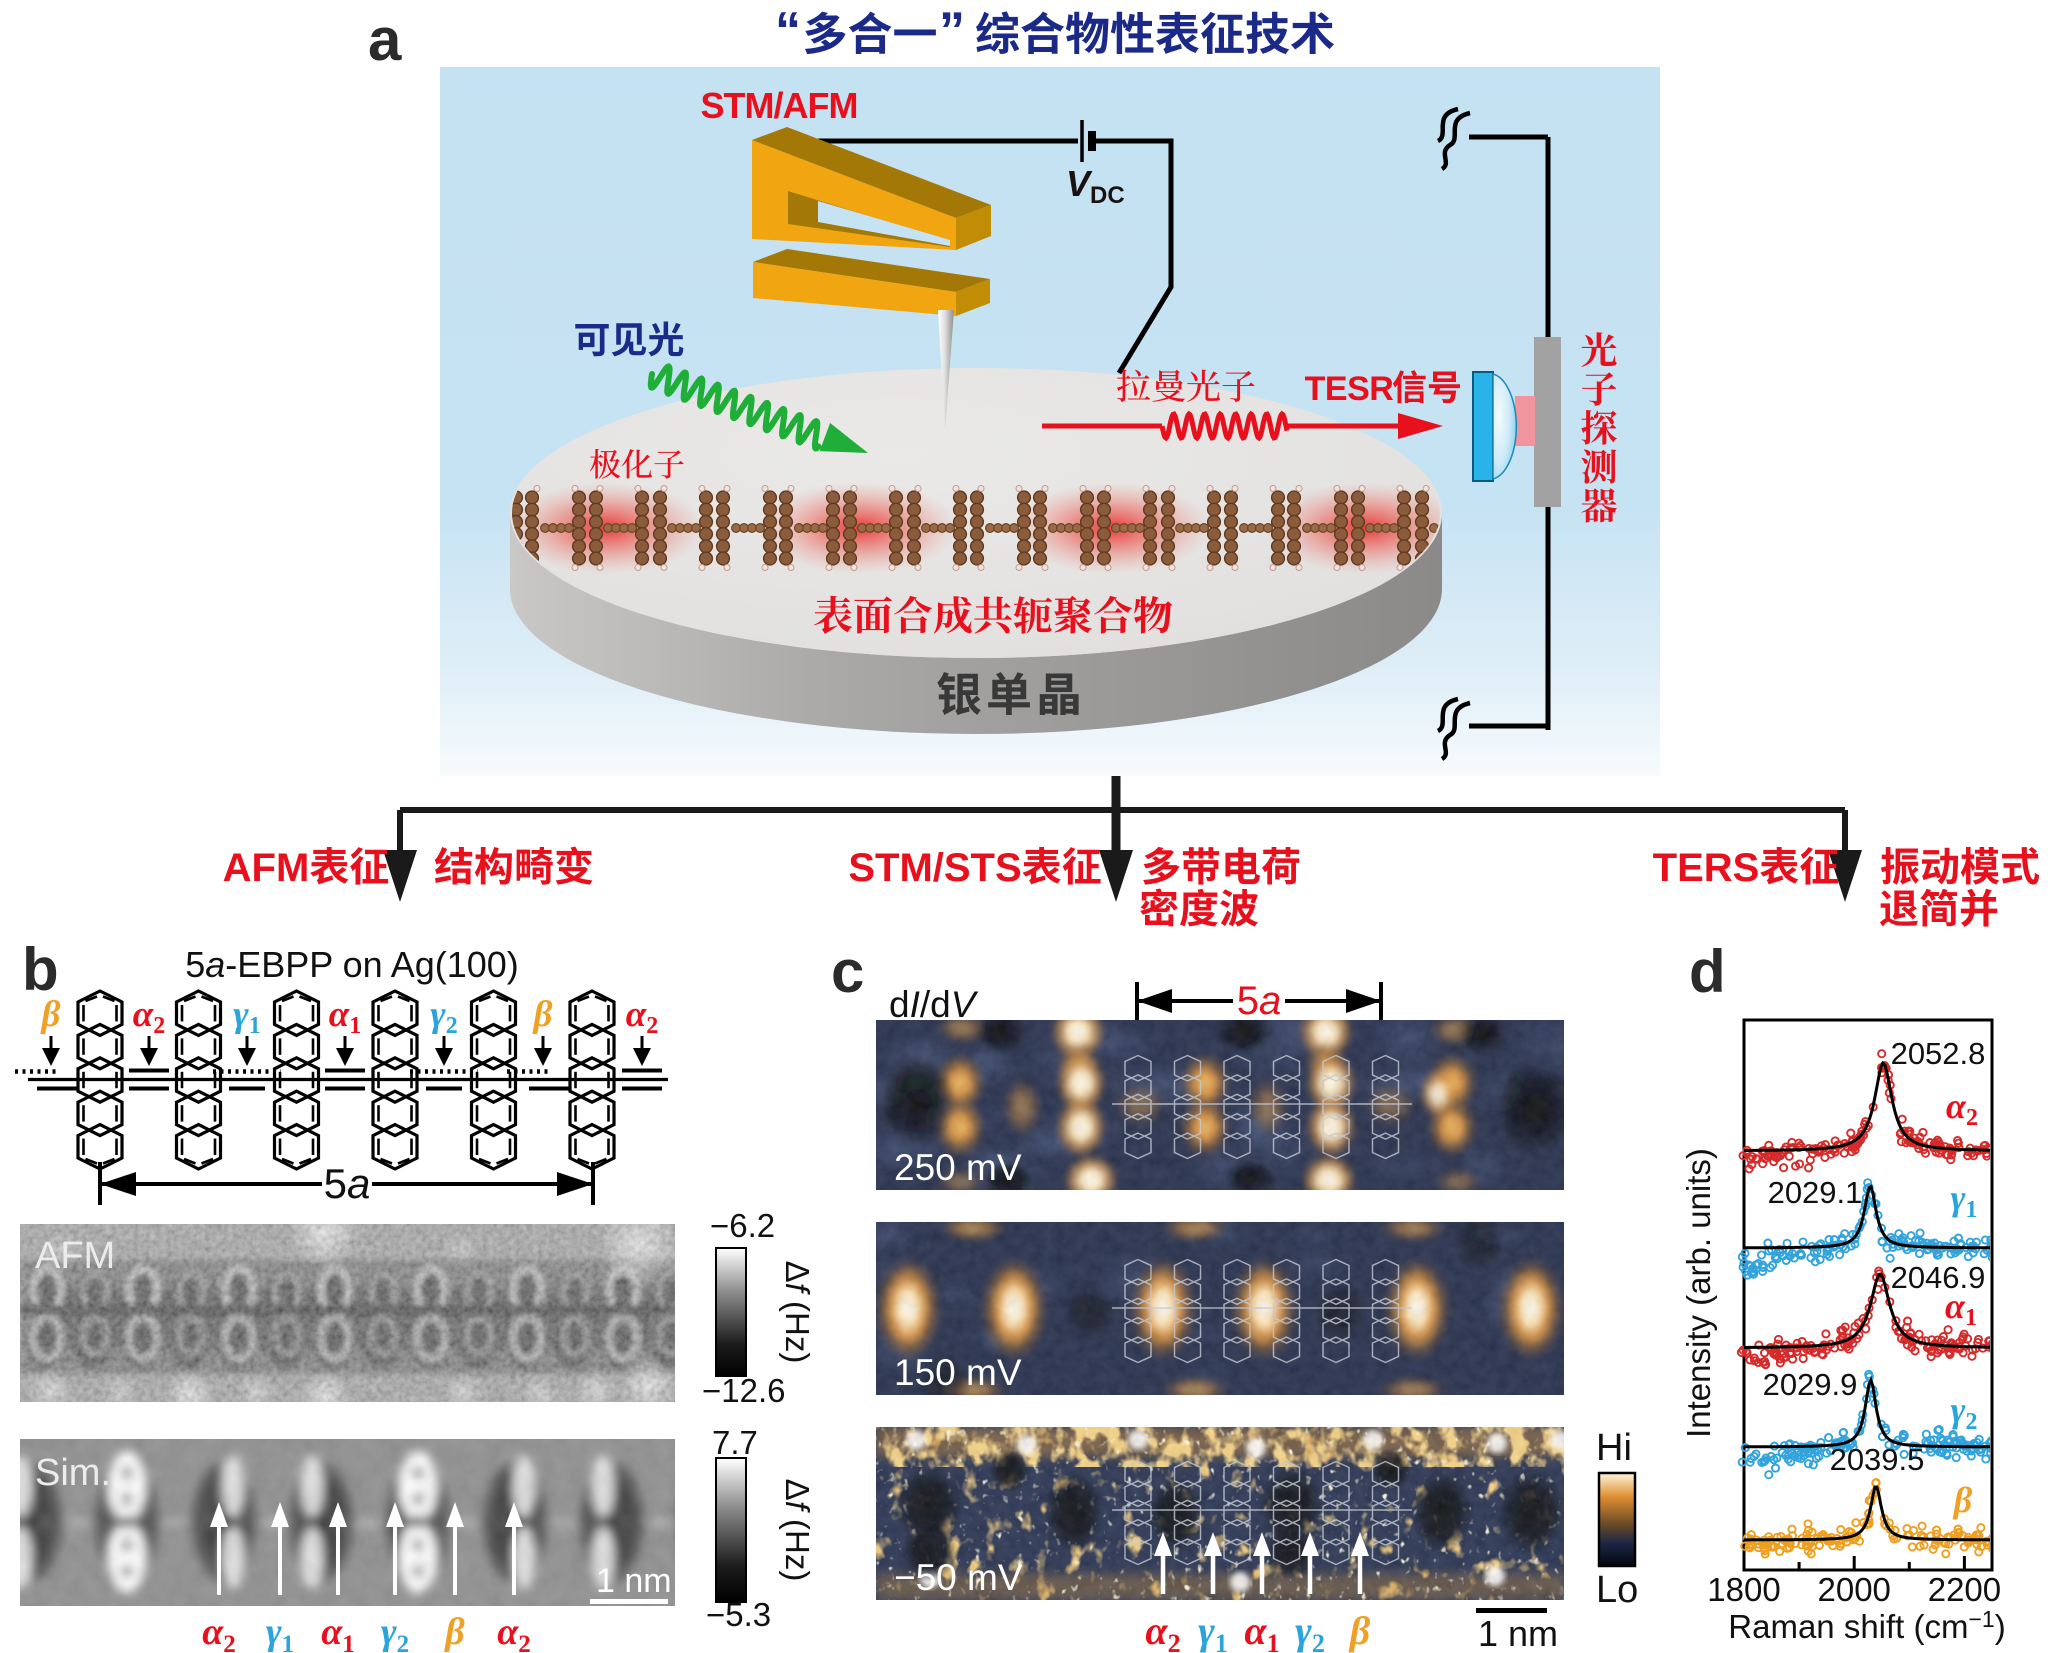  I want to click on svg-text: 2000, so click(1854, 1589).